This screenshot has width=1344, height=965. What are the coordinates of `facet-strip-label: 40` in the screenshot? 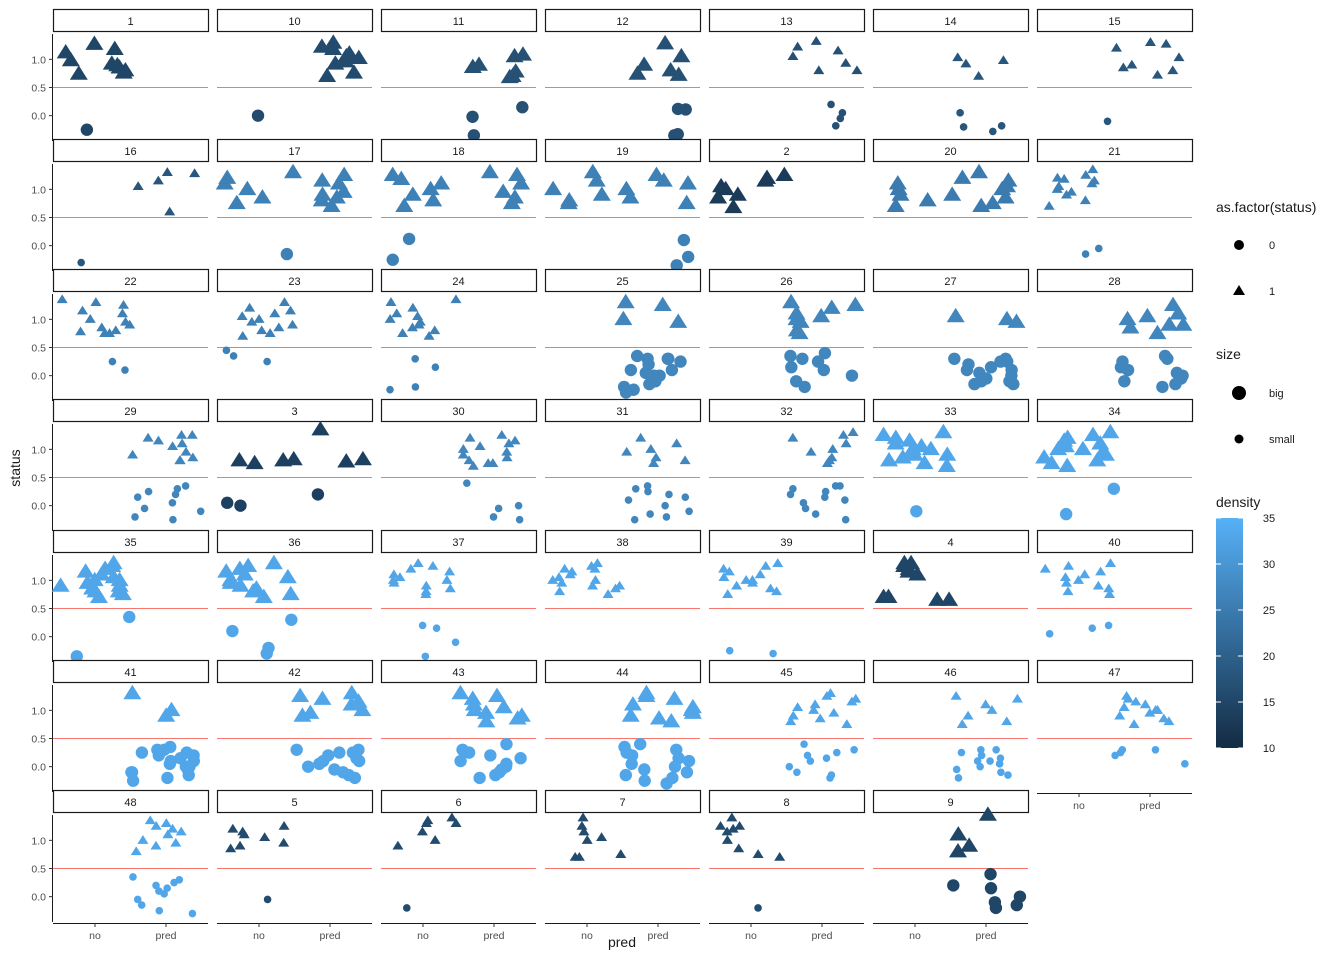 It's located at (1114, 543).